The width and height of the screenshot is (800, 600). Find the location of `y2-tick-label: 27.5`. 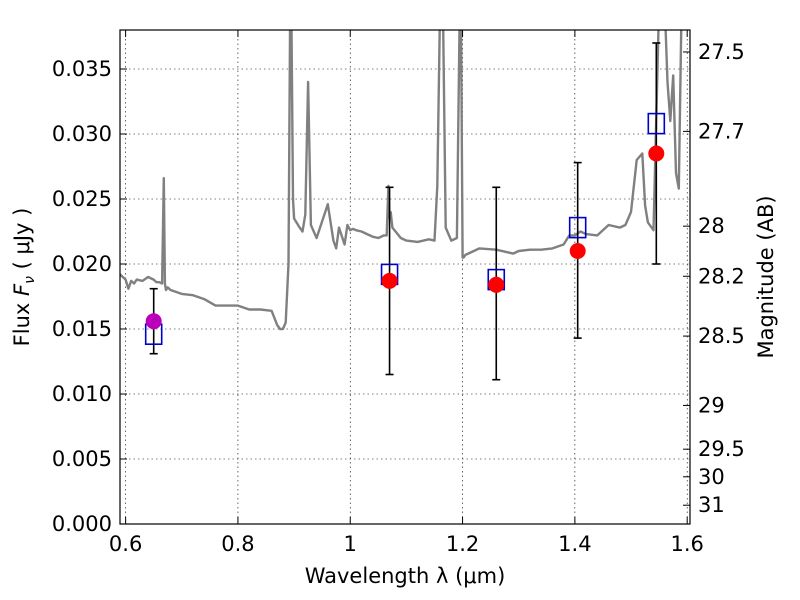

y2-tick-label: 27.5 is located at coordinates (721, 52).